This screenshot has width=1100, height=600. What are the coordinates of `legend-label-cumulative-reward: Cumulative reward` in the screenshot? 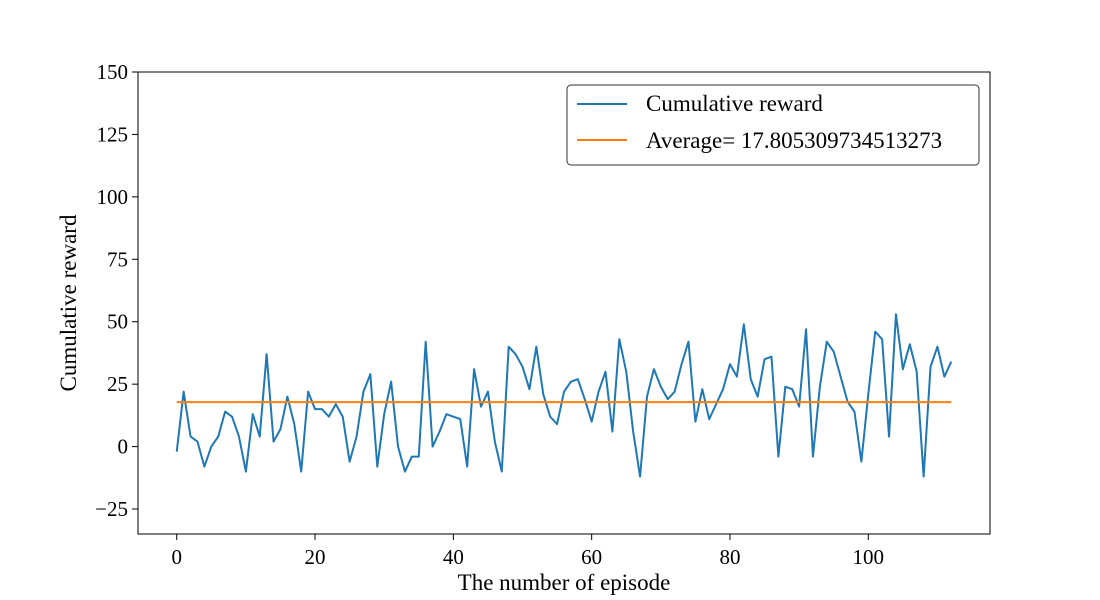 It's located at (734, 103).